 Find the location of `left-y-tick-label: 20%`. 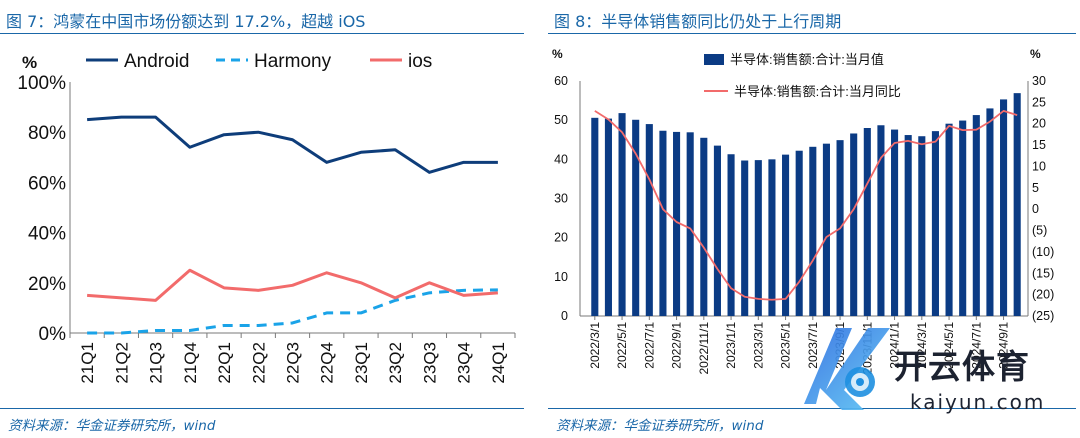

left-y-tick-label: 20% is located at coordinates (47, 284).